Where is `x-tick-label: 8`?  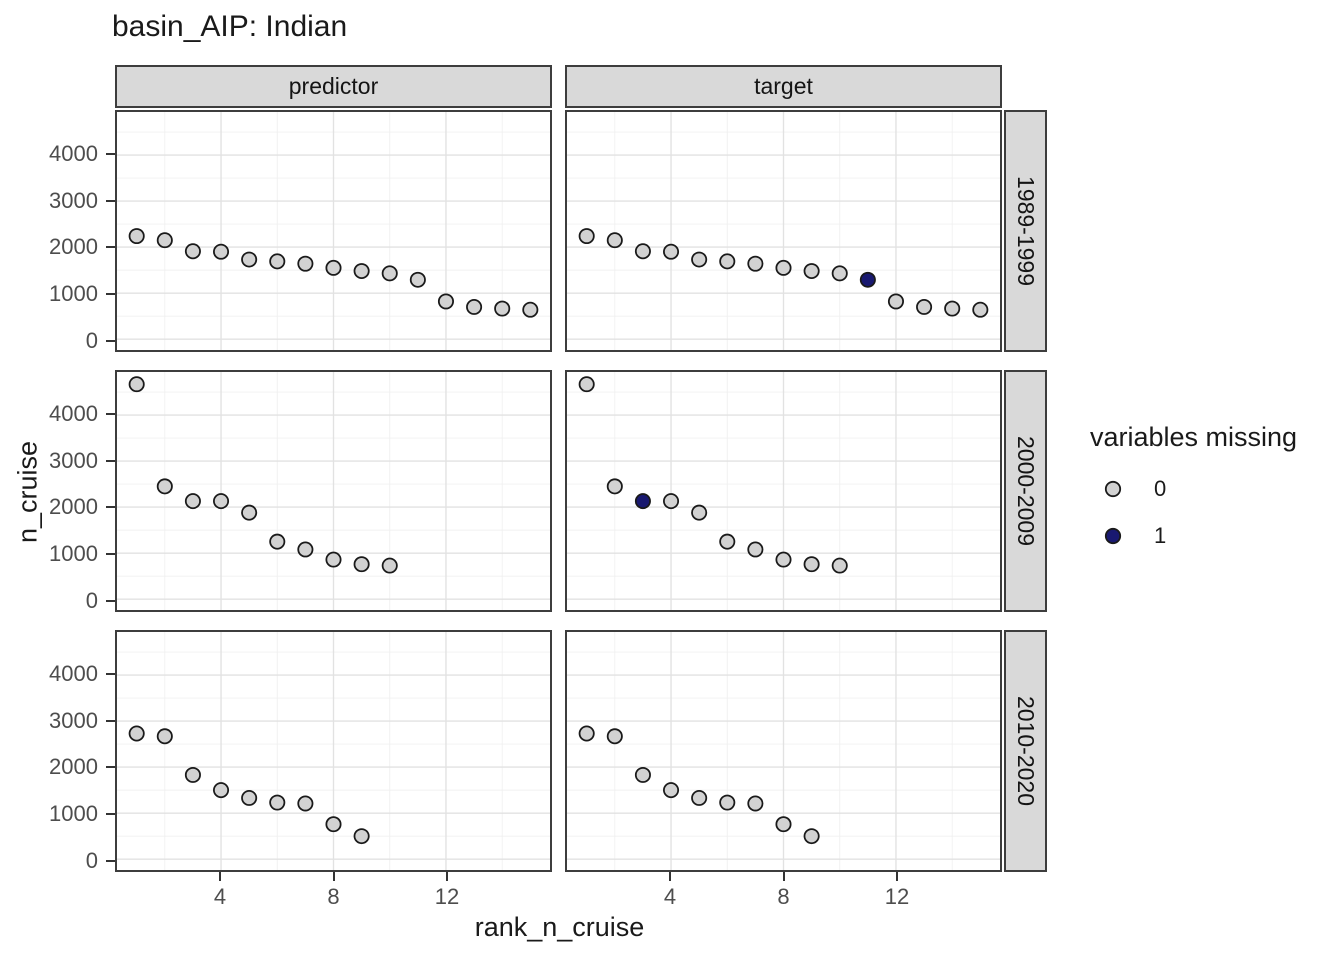
x-tick-label: 8 is located at coordinates (333, 896).